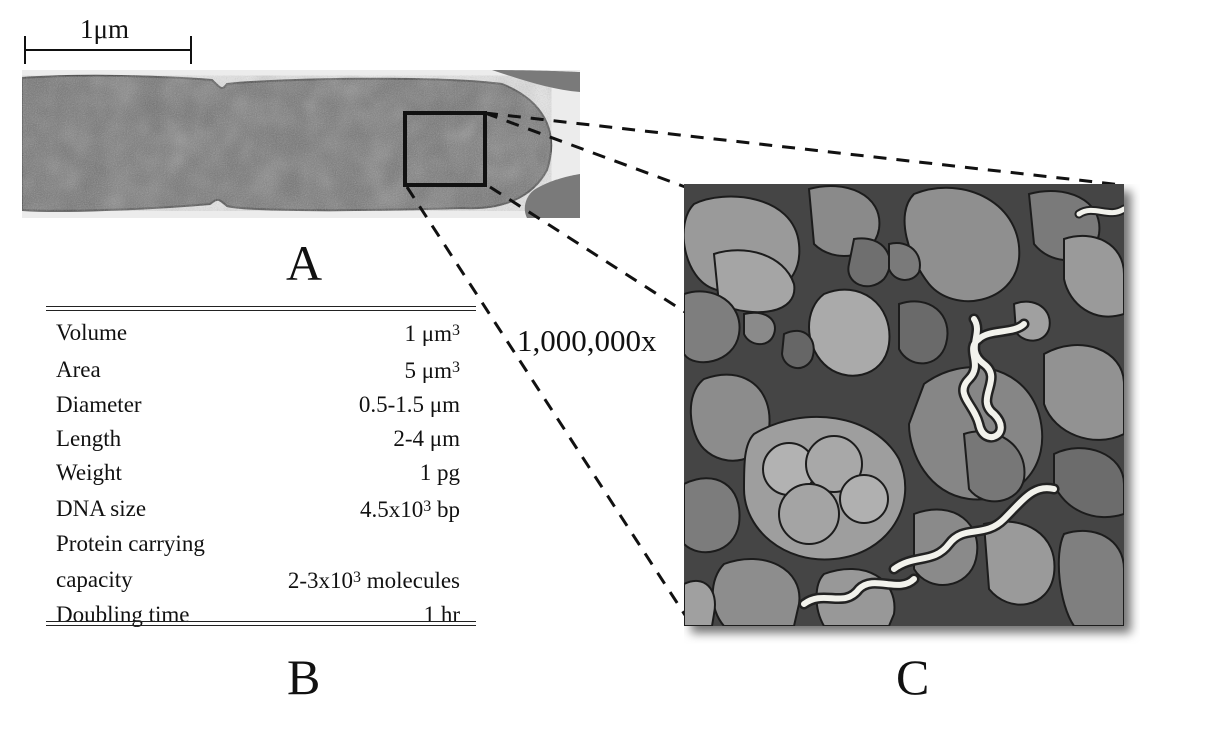 The width and height of the screenshot is (1214, 737). Describe the element at coordinates (89, 438) in the screenshot. I see `property-label: Length` at that location.